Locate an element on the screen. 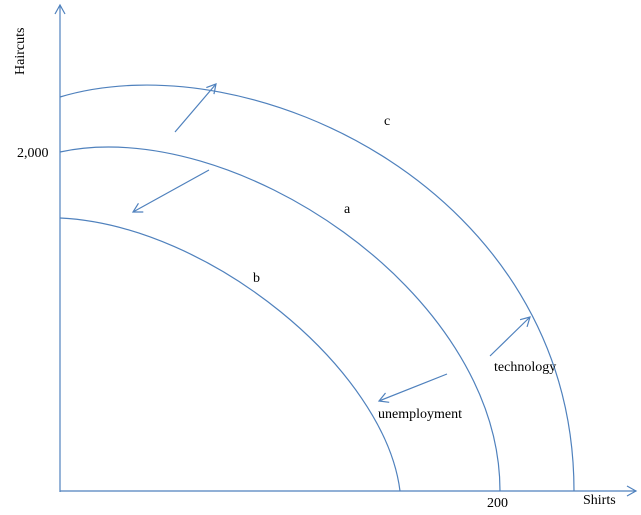 Image resolution: width=641 pixels, height=515 pixels. unemployment-arrow is located at coordinates (412, 388).